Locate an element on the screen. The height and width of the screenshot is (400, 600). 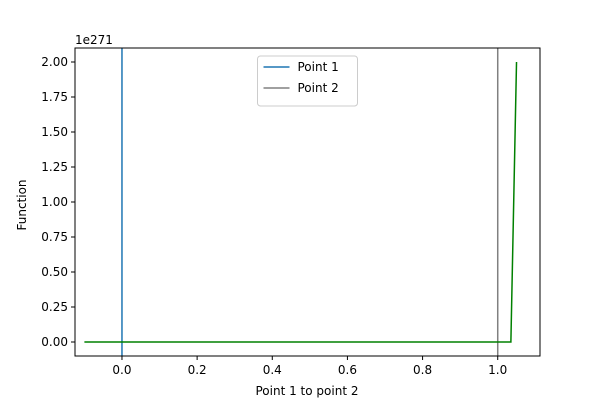
y-tick-label: 1.25 is located at coordinates (54, 167).